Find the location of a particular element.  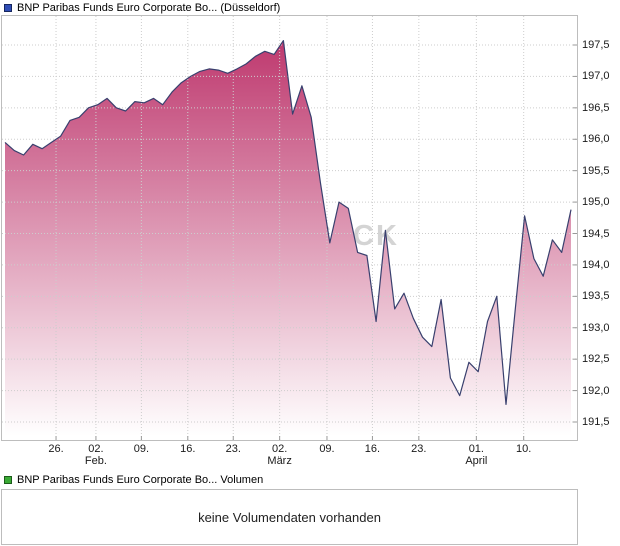

y-axis-label: 194,0 is located at coordinates (596, 264).